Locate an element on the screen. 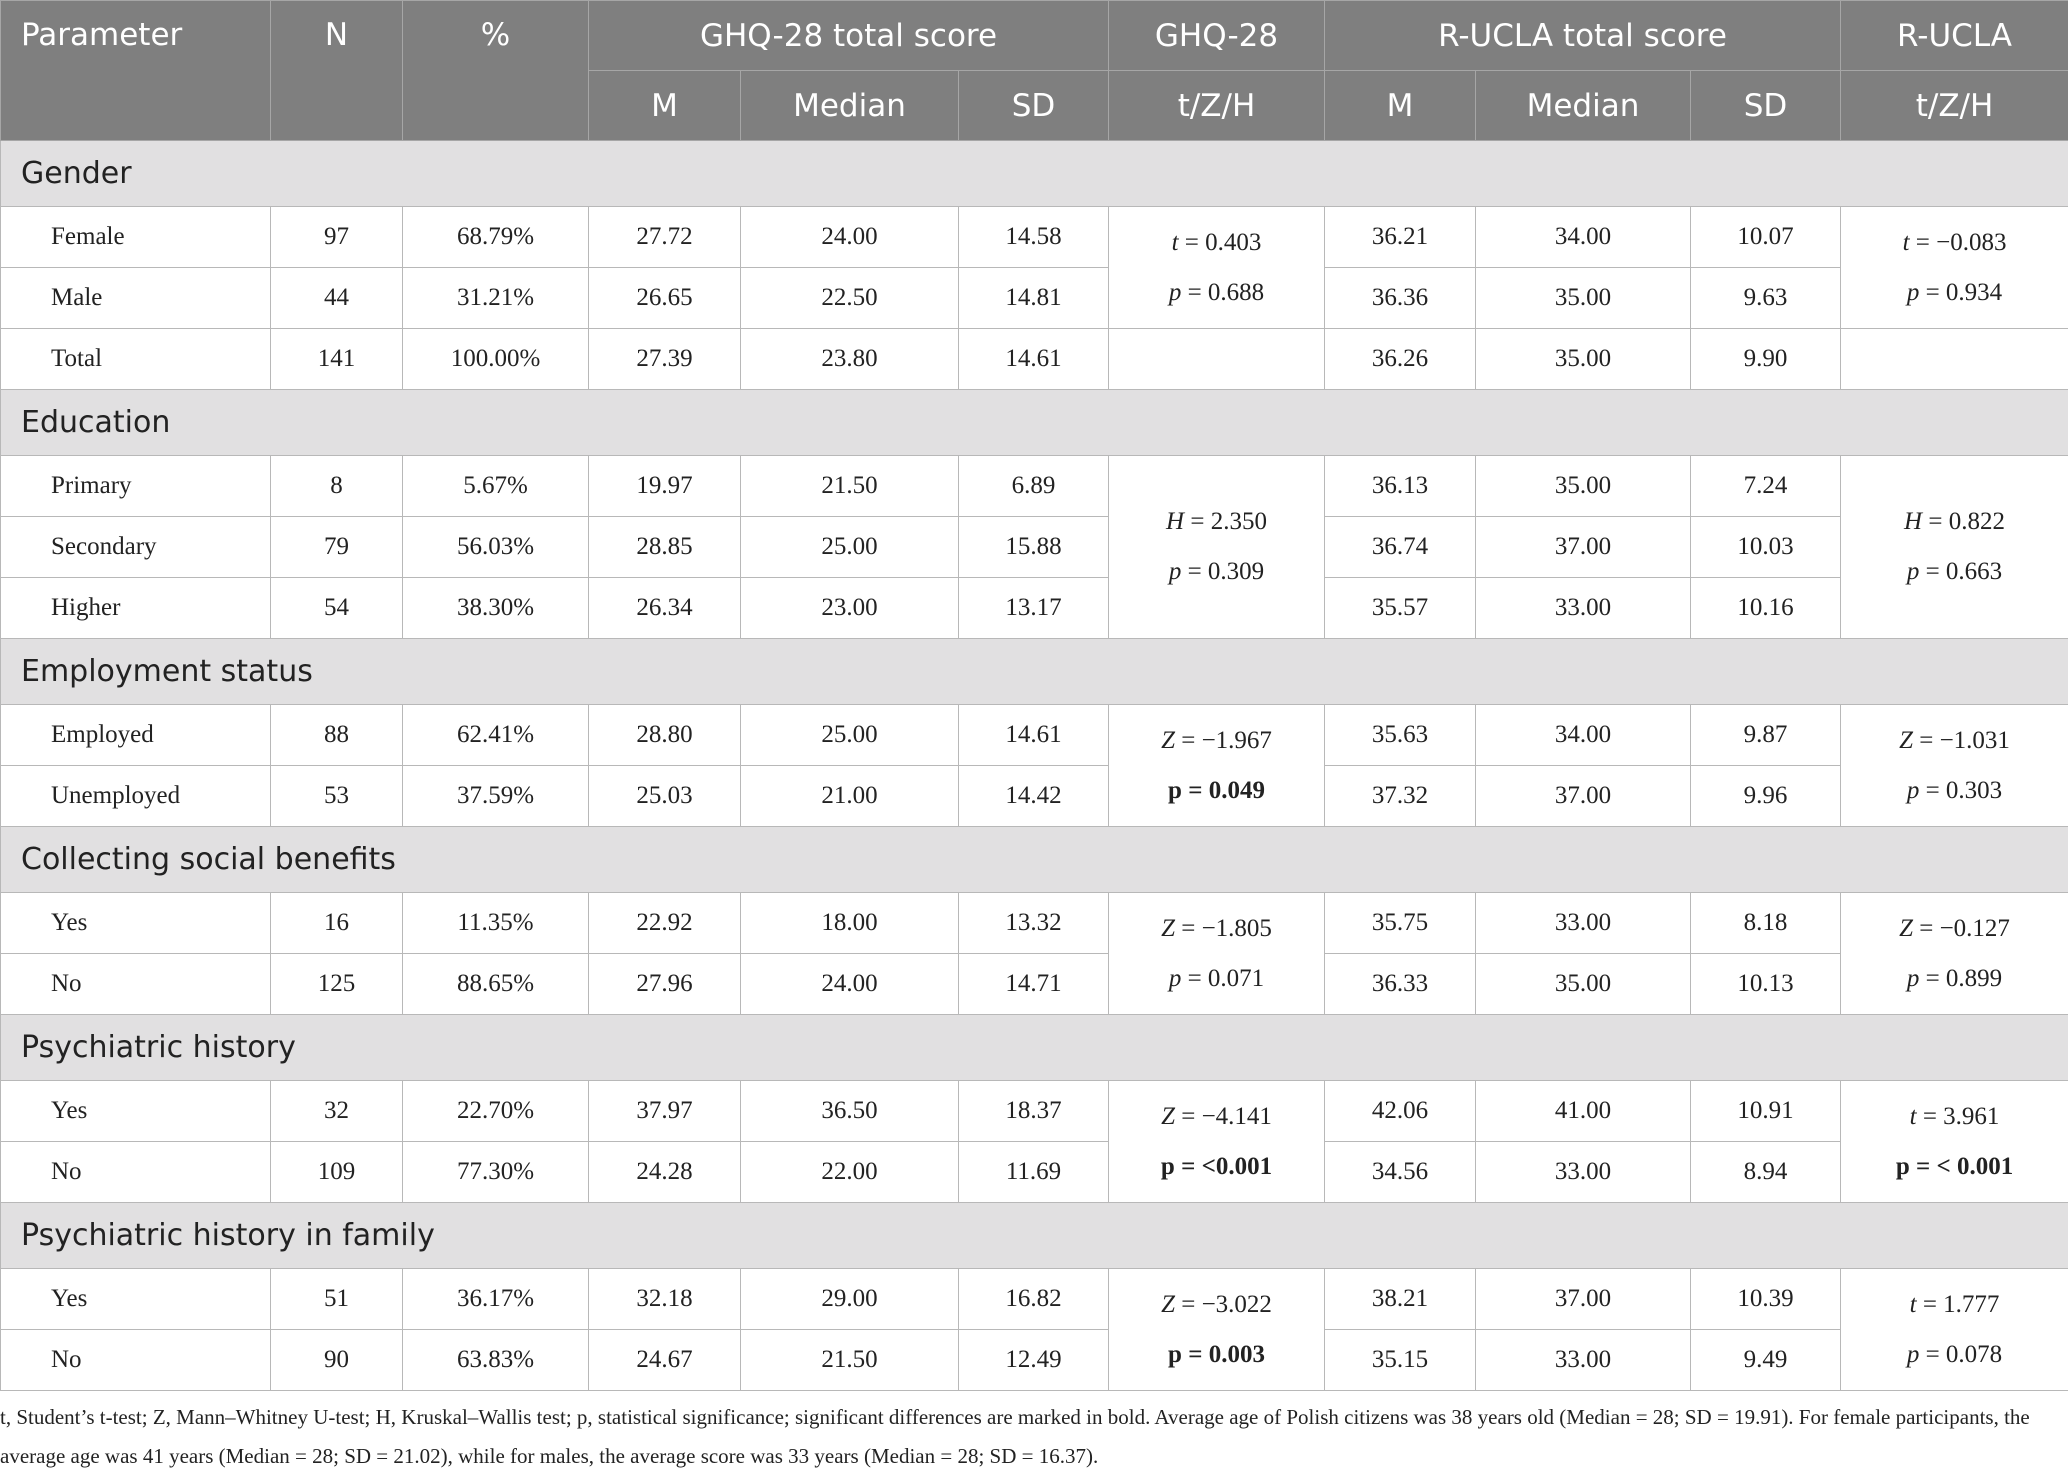 Image resolution: width=2068 pixels, height=1481 pixels. header-cell: Median is located at coordinates (849, 105).